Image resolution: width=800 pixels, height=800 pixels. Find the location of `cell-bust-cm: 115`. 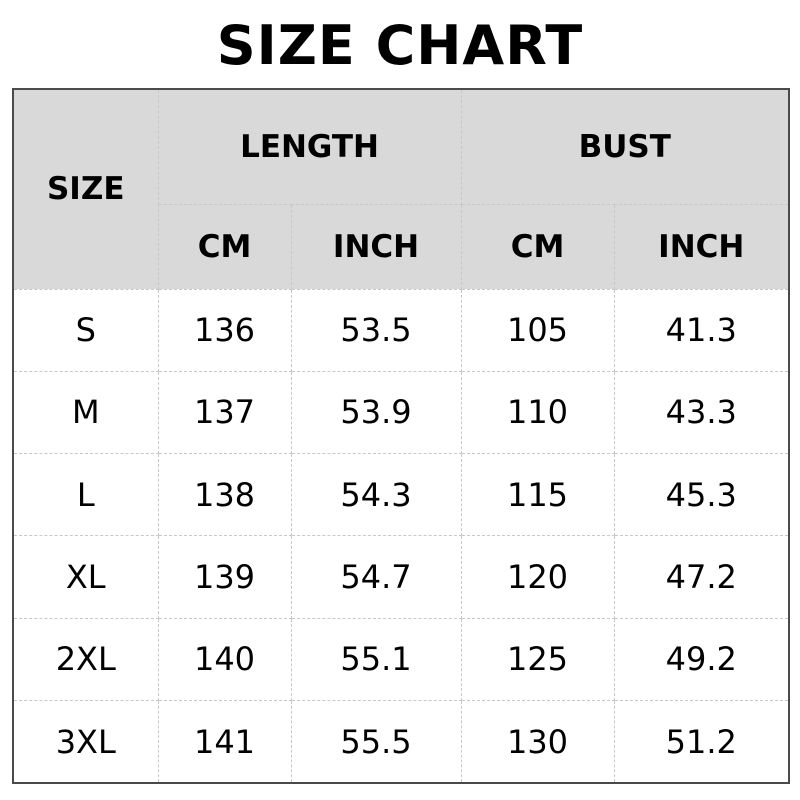

cell-bust-cm: 115 is located at coordinates (537, 495).